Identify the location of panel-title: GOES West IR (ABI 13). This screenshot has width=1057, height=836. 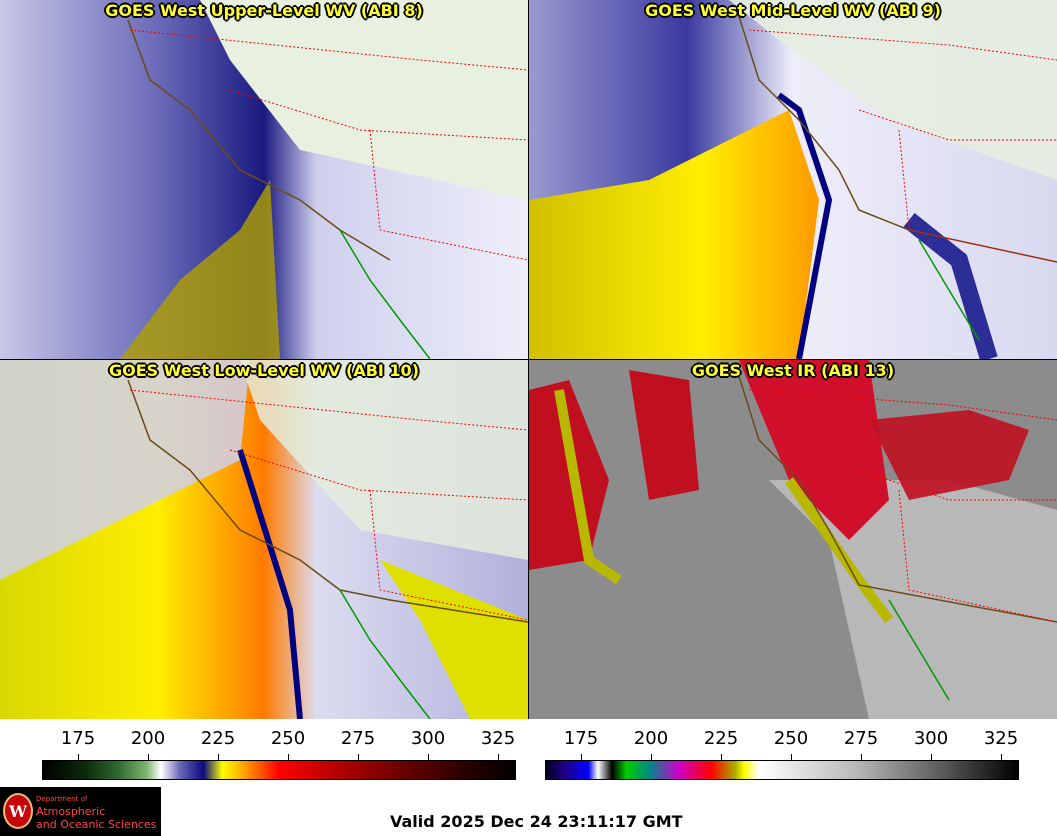
(793, 370).